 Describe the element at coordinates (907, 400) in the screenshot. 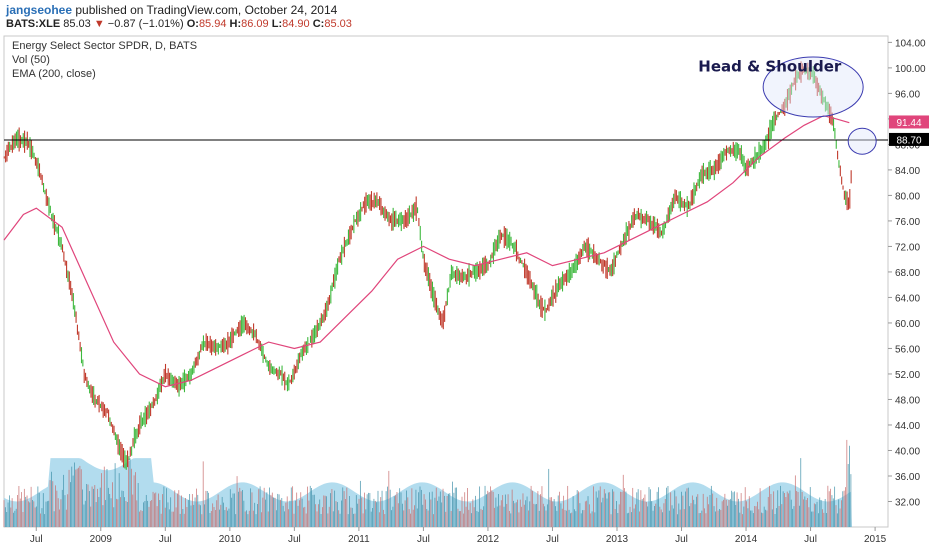

I see `y-tick-label: 48.00` at that location.